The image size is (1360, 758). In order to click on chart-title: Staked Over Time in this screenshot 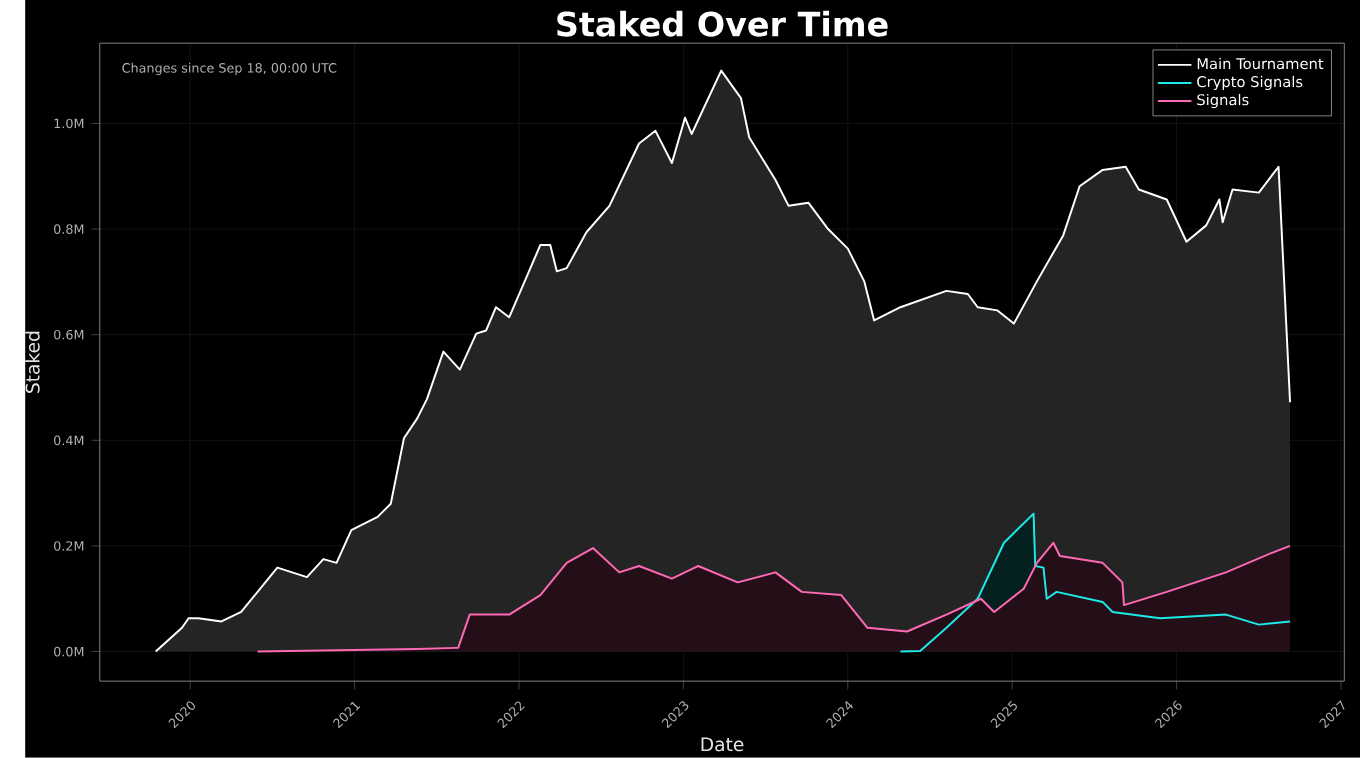, I will do `click(722, 23)`.